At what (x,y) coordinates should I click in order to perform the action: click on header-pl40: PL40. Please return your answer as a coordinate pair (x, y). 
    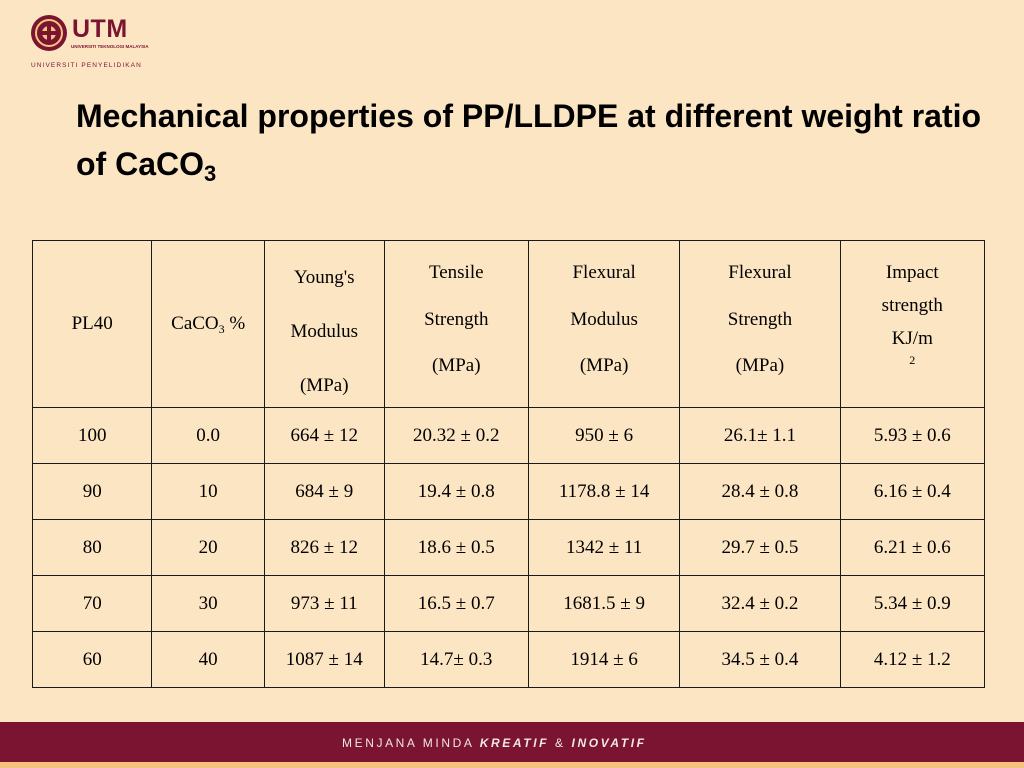
    Looking at the image, I should click on (92, 324).